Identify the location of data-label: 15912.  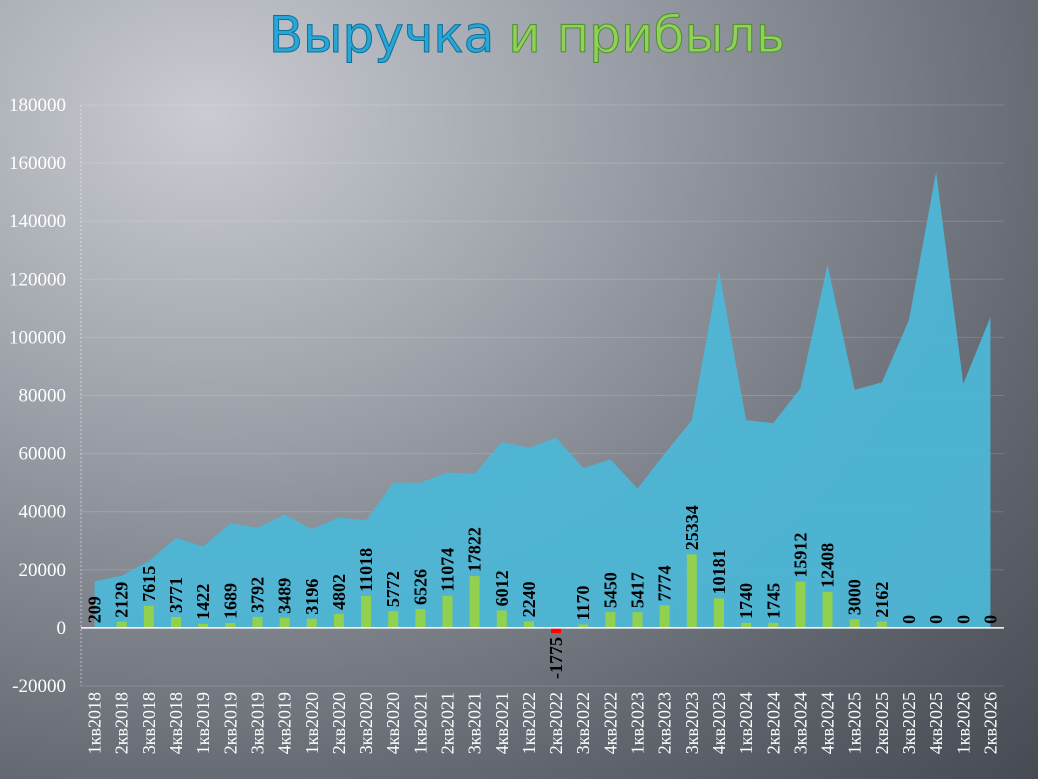
(800, 555).